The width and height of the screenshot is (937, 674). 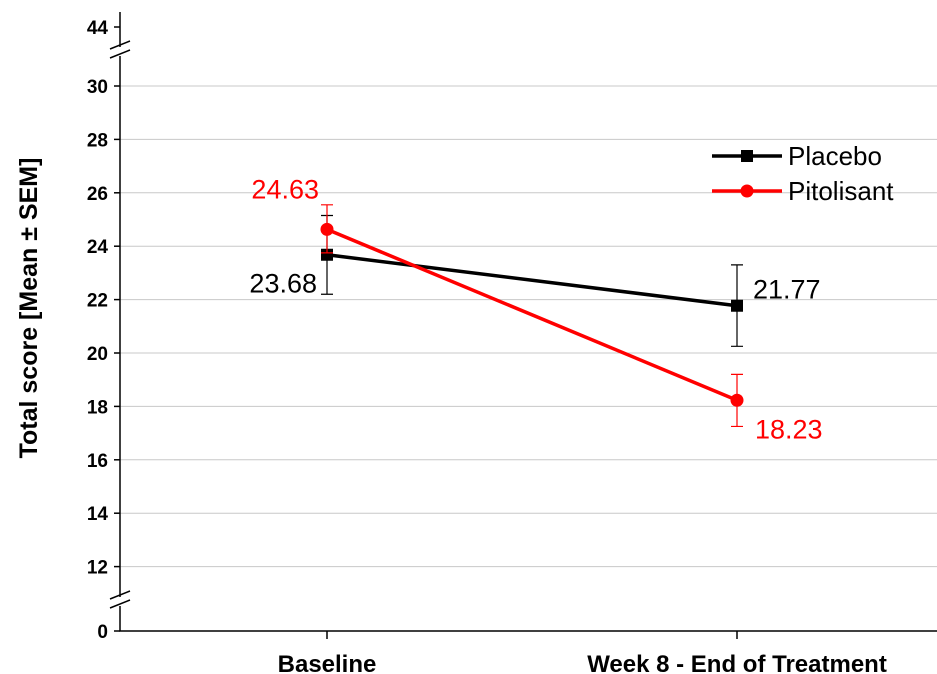 I want to click on y-tick-label: 24, so click(x=98, y=247).